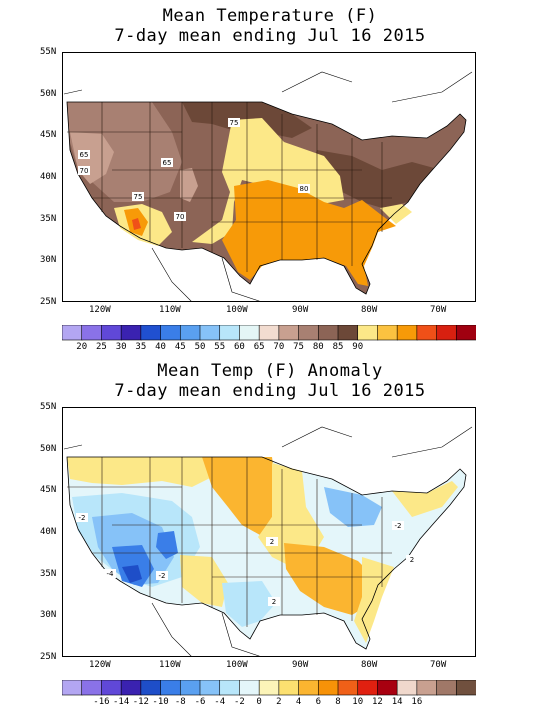 The width and height of the screenshot is (540, 709). What do you see at coordinates (373, 179) in the screenshot?
I see `map1-dark-band-east` at bounding box center [373, 179].